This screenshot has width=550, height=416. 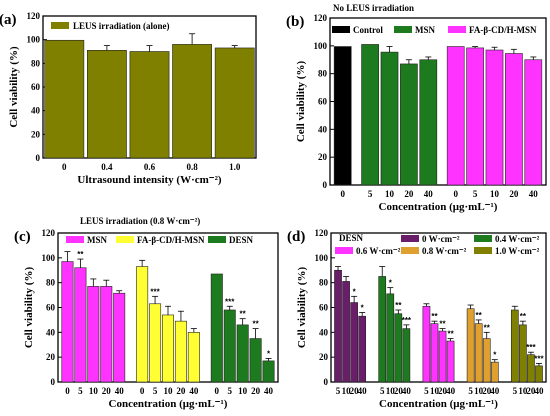 I want to click on panel-label: (c), so click(x=22, y=237).